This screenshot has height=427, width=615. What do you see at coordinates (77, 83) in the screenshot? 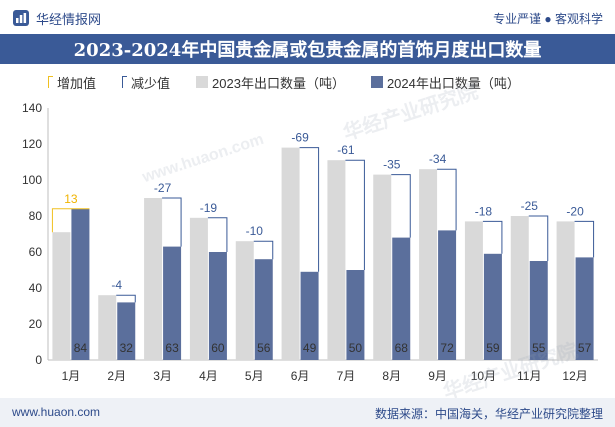
I see `legend-increase-label: 增加值` at bounding box center [77, 83].